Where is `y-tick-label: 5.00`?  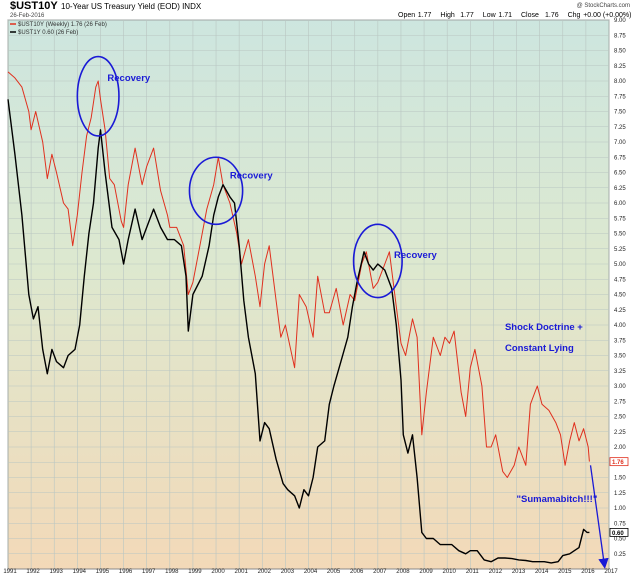 y-tick-label: 5.00 is located at coordinates (620, 265).